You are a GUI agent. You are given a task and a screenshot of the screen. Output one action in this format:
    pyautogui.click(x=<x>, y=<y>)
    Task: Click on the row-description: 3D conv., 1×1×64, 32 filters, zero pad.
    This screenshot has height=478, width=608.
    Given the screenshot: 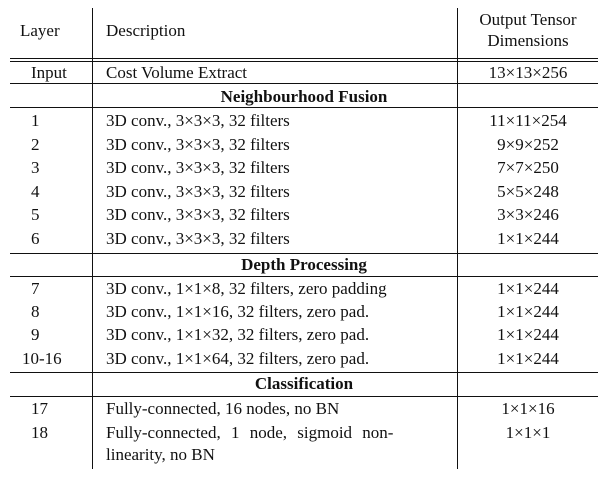 What is the action you would take?
    pyautogui.click(x=238, y=358)
    